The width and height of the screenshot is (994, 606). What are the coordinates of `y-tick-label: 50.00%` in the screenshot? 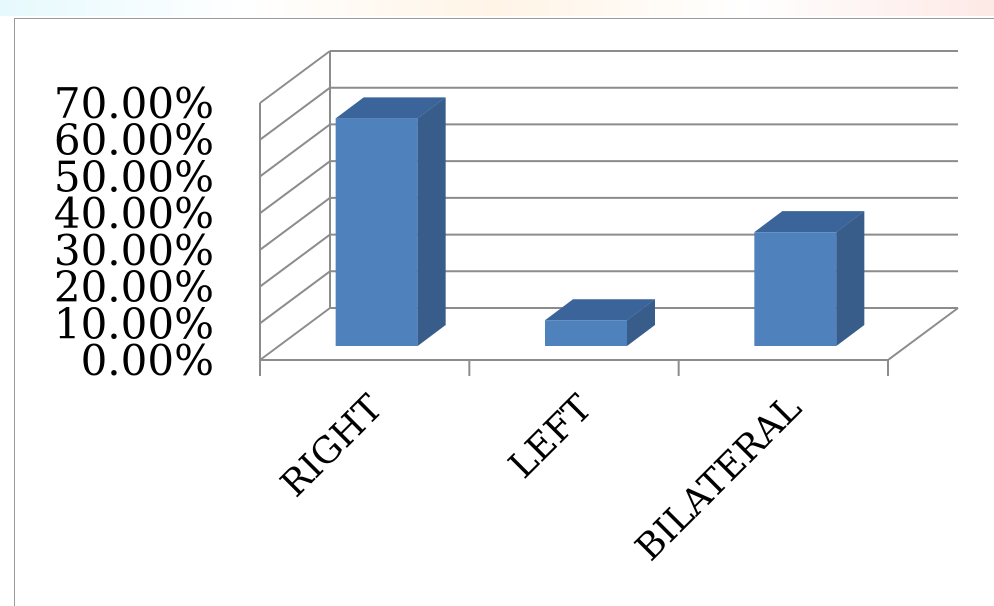 It's located at (134, 176).